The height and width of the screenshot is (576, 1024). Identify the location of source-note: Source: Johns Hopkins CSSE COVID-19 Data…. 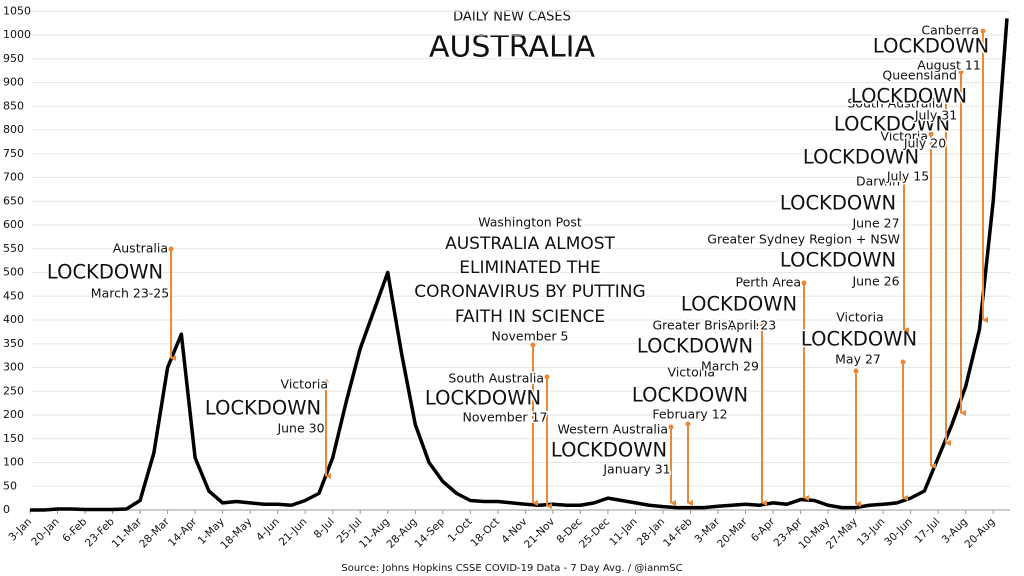
(511, 568).